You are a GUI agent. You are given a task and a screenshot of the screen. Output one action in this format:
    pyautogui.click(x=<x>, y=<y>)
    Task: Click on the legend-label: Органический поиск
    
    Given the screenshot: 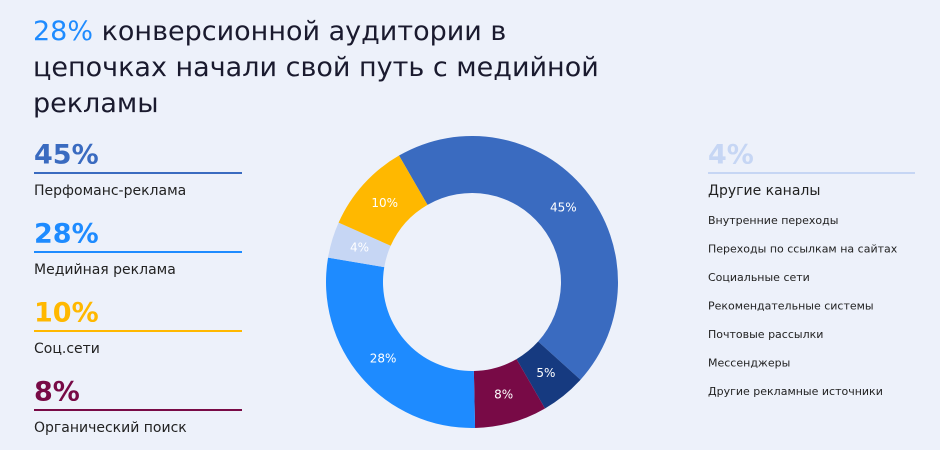 What is the action you would take?
    pyautogui.click(x=110, y=428)
    